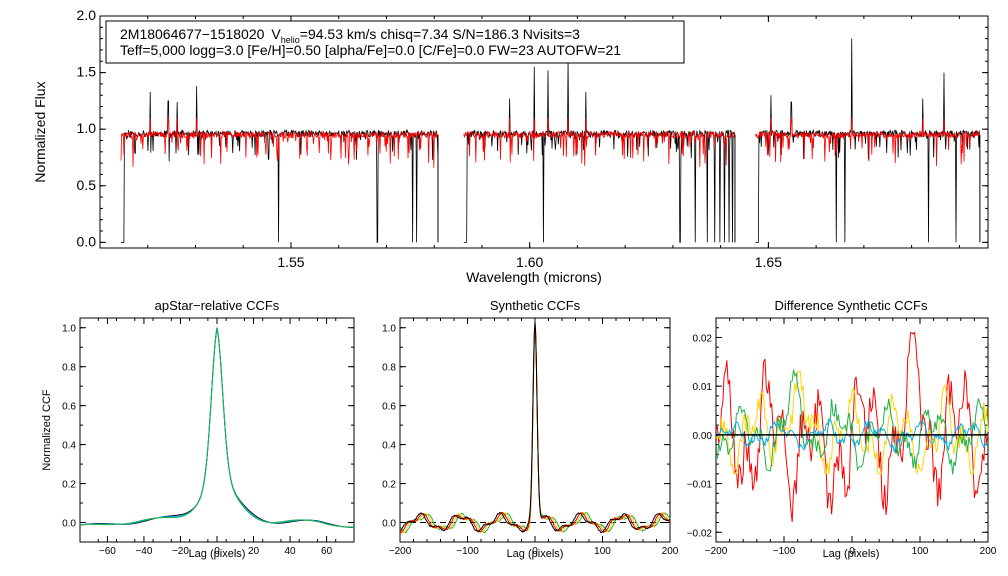 This screenshot has height=576, width=1008. What do you see at coordinates (534, 277) in the screenshot?
I see `spectrum-x-axis-label: Wavelength (microns)` at bounding box center [534, 277].